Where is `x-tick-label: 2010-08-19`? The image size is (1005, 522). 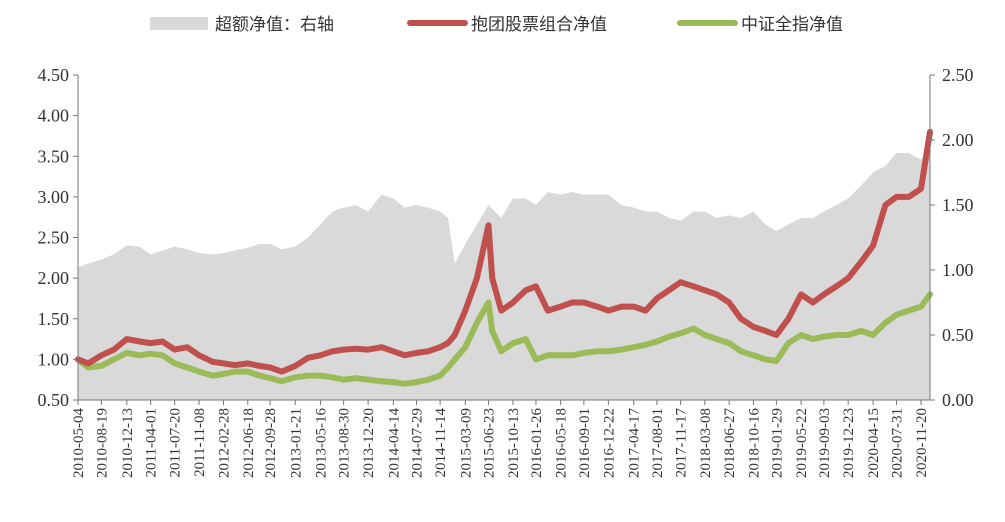
x-tick-label: 2010-08-19 is located at coordinates (102, 443).